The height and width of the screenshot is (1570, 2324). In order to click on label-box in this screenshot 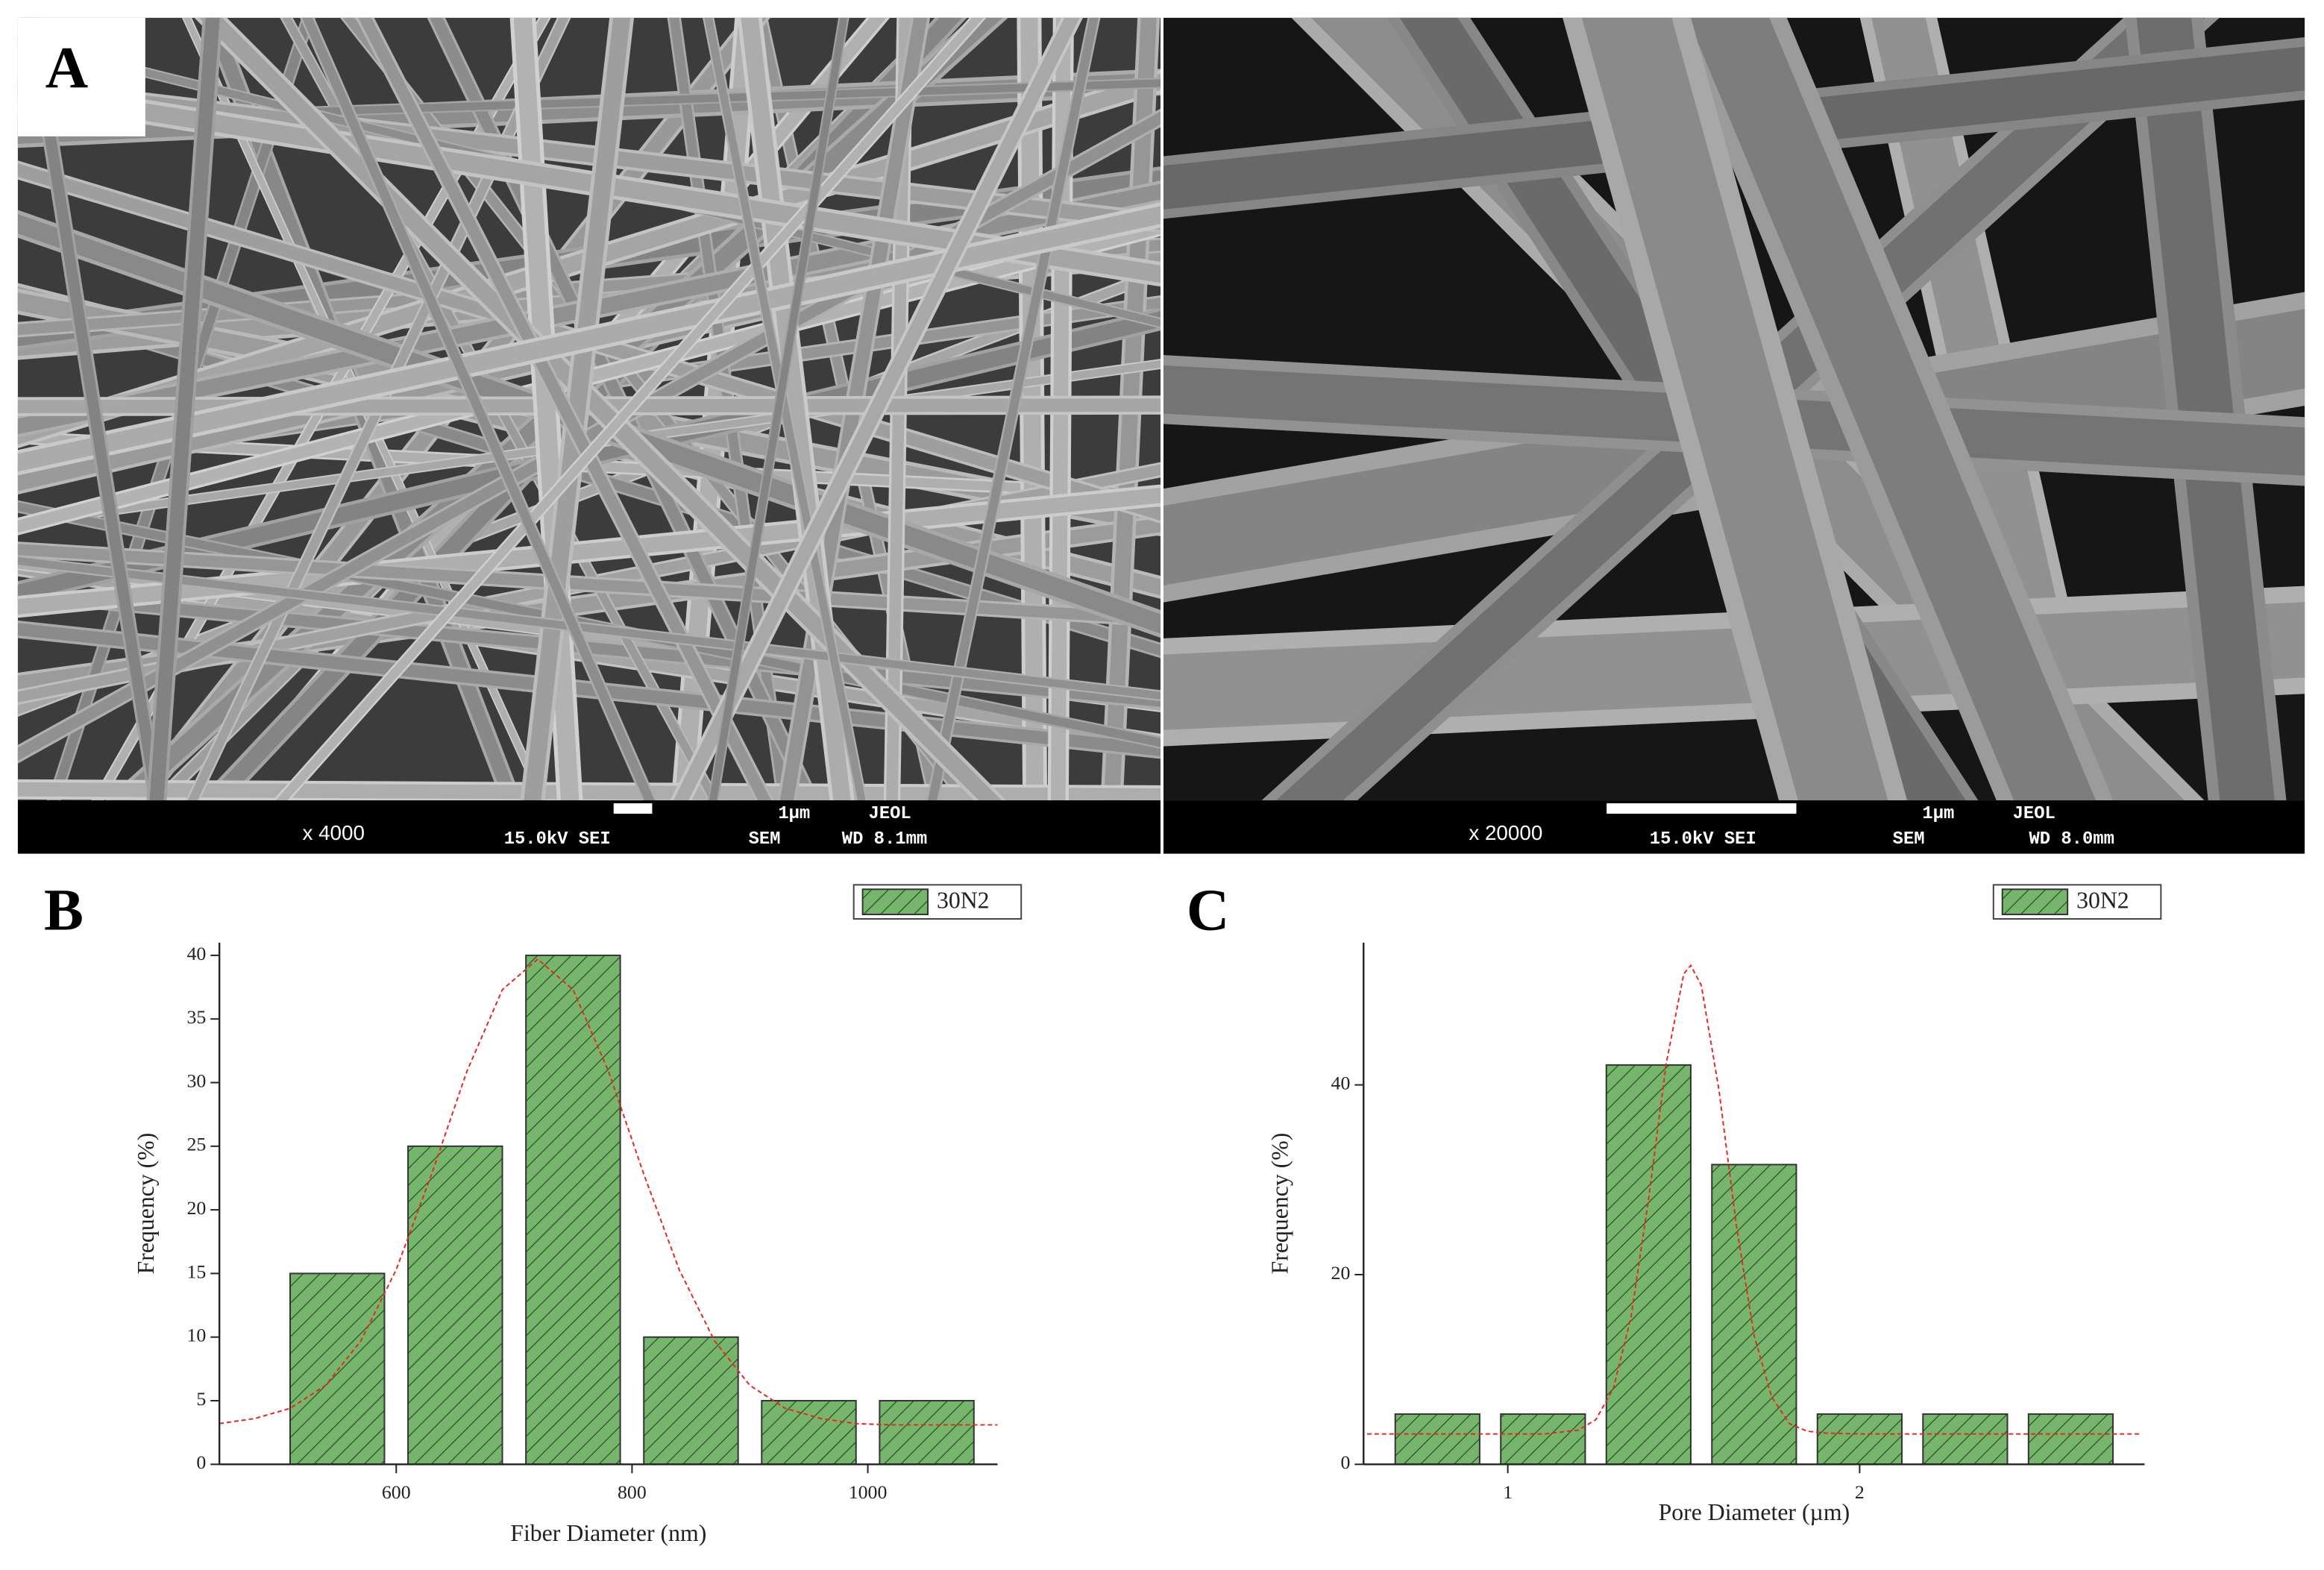, I will do `click(81, 77)`.